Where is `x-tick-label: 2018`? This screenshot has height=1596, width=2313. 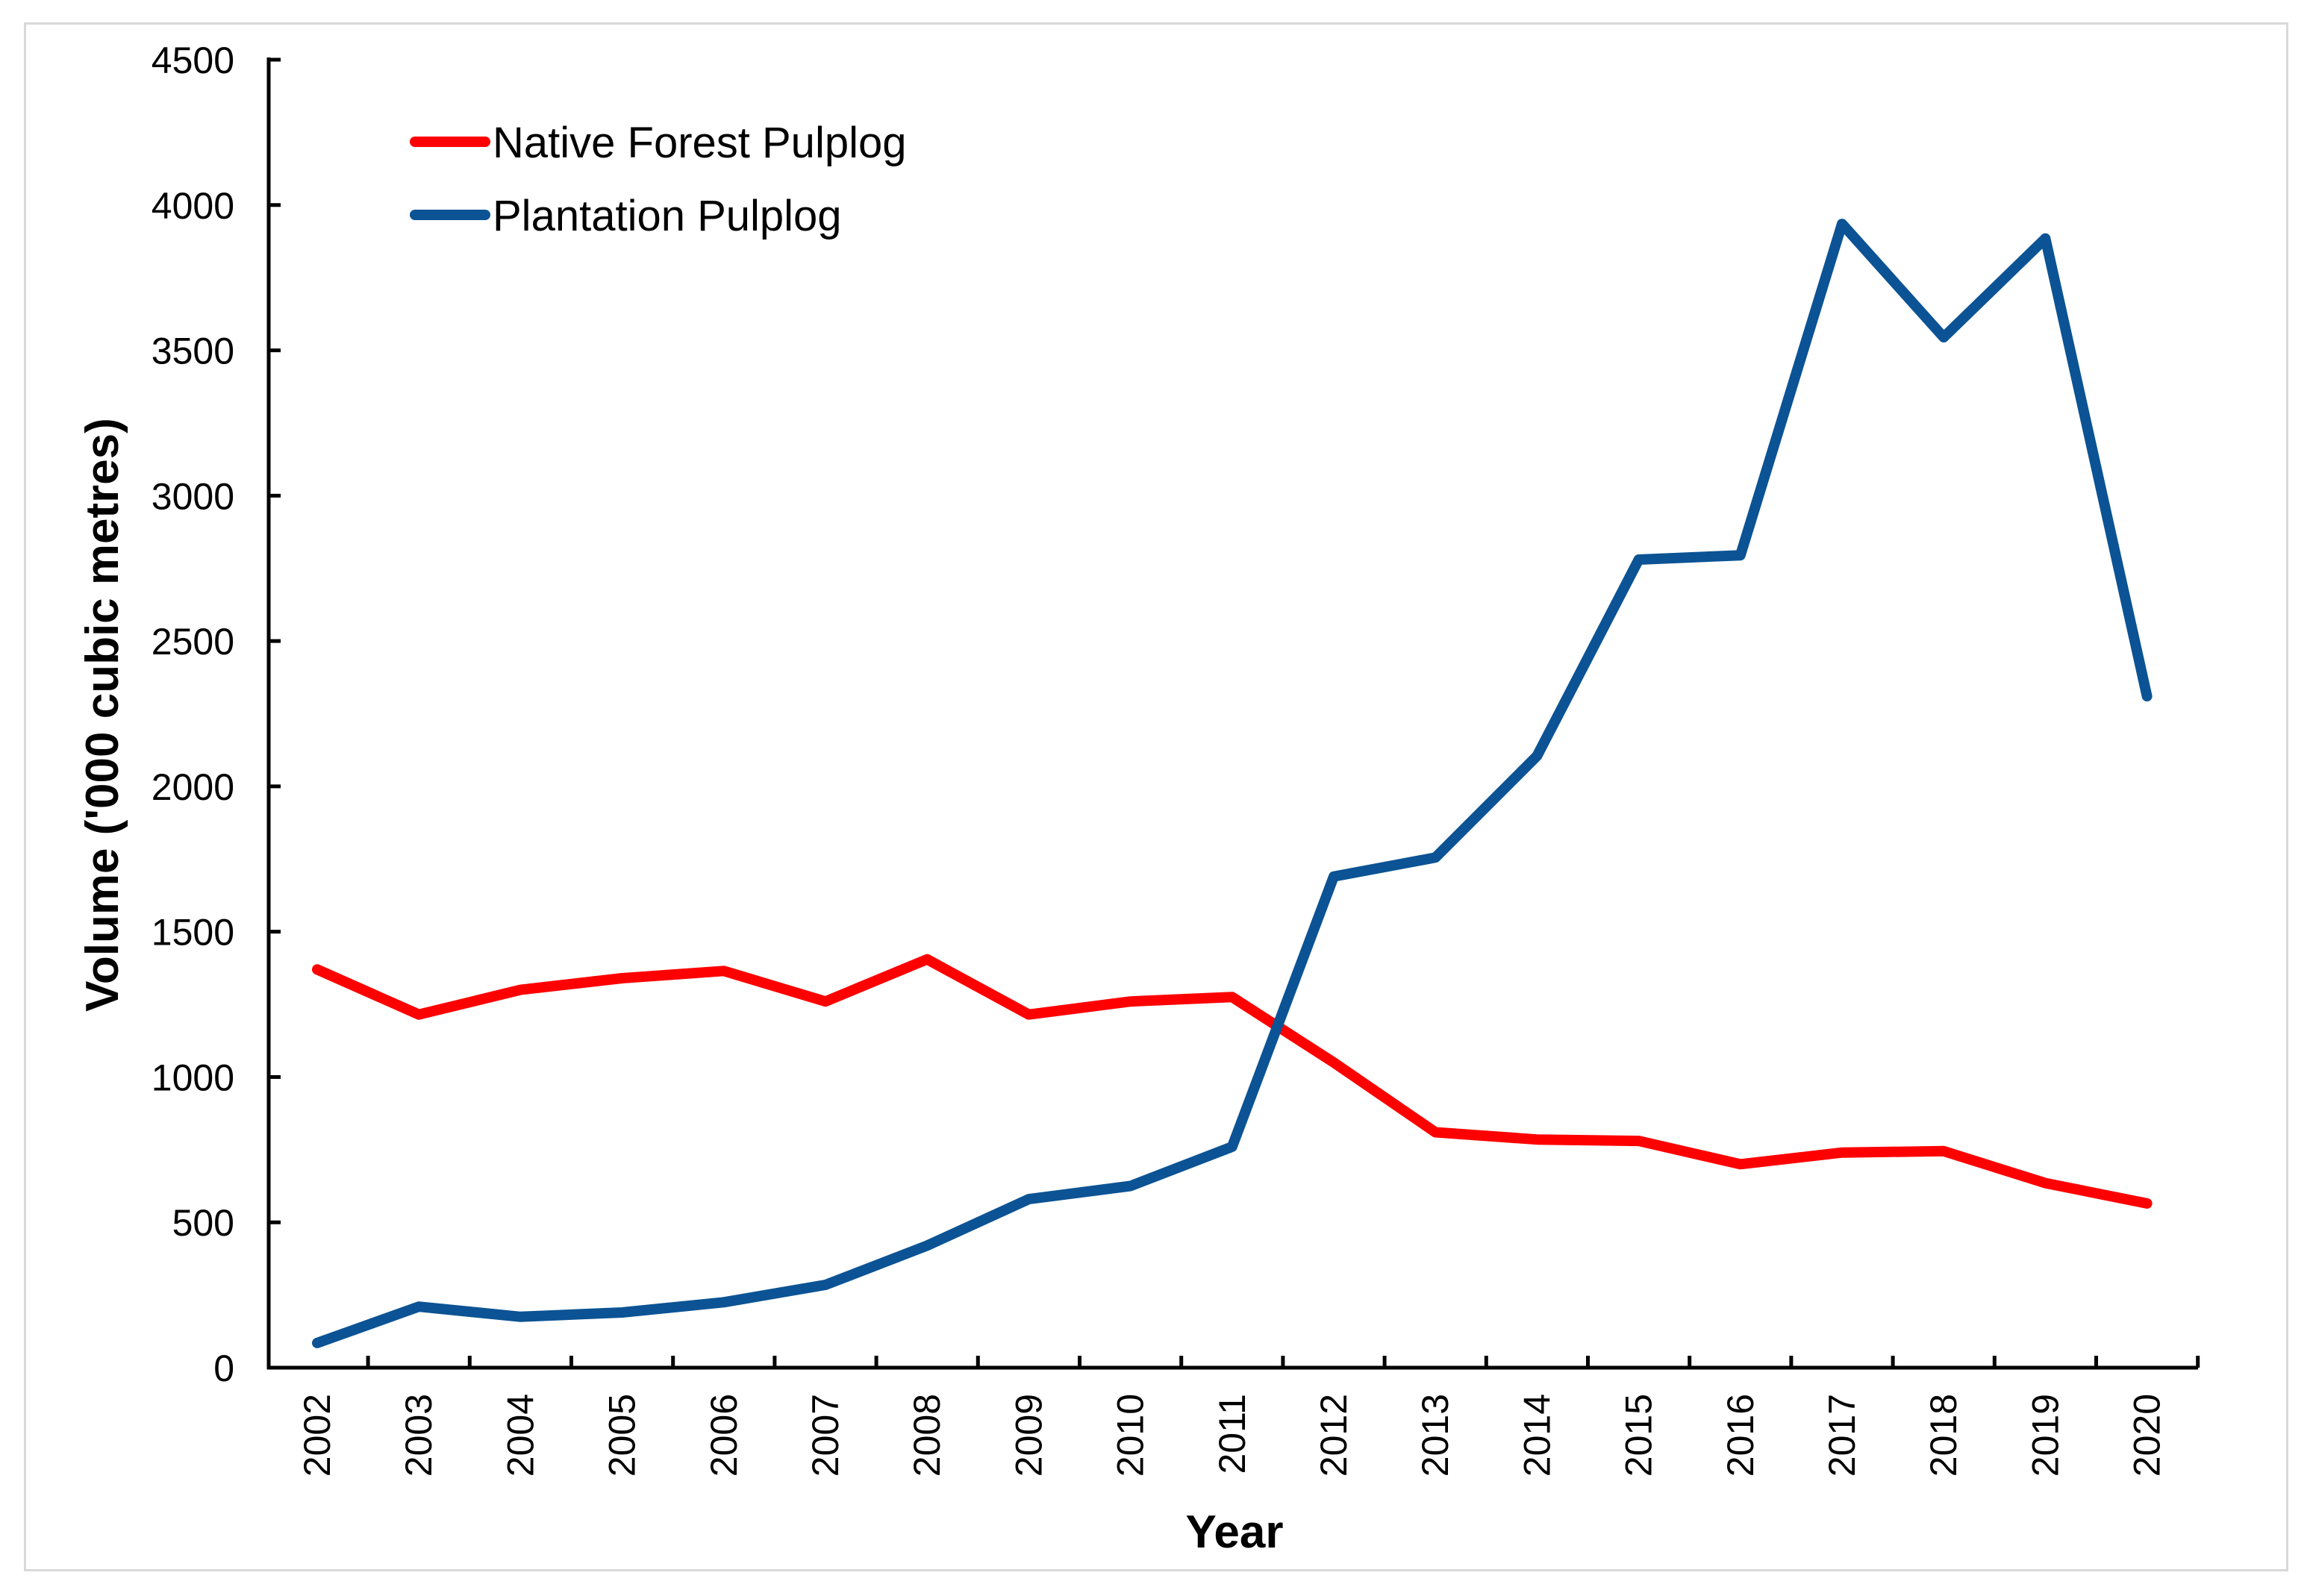 x-tick-label: 2018 is located at coordinates (1943, 1435).